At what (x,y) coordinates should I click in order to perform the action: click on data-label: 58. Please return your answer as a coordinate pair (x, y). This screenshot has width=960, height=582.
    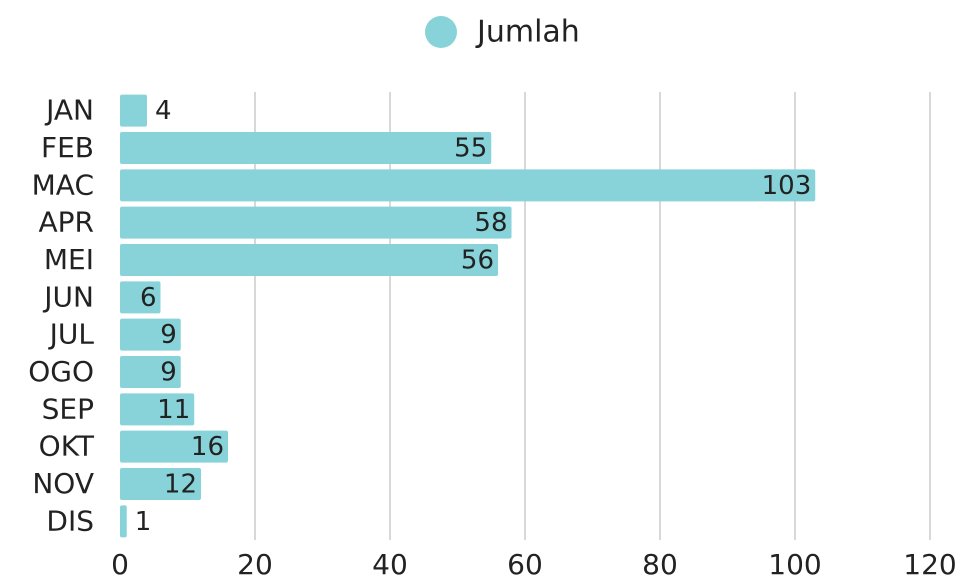
    Looking at the image, I should click on (490, 223).